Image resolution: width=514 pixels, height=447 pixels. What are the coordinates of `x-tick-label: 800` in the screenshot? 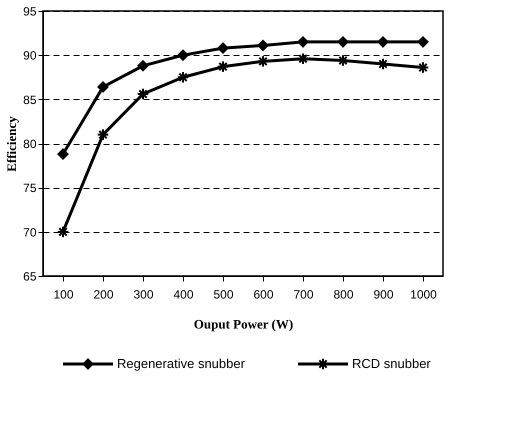 It's located at (343, 295).